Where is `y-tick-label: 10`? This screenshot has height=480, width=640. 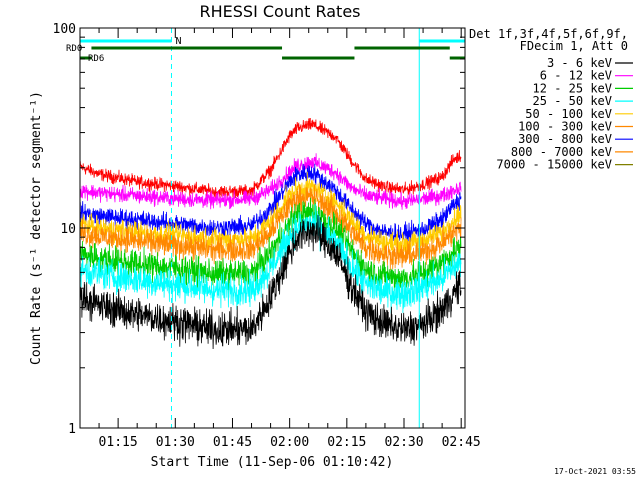 y-tick-label: 10 is located at coordinates (68, 229).